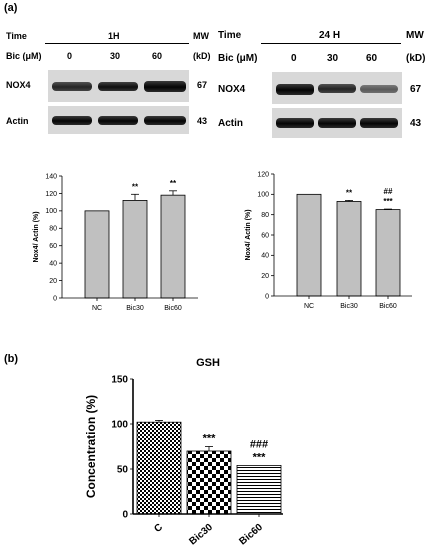  I want to click on y-tick-label: 140, so click(51, 176).